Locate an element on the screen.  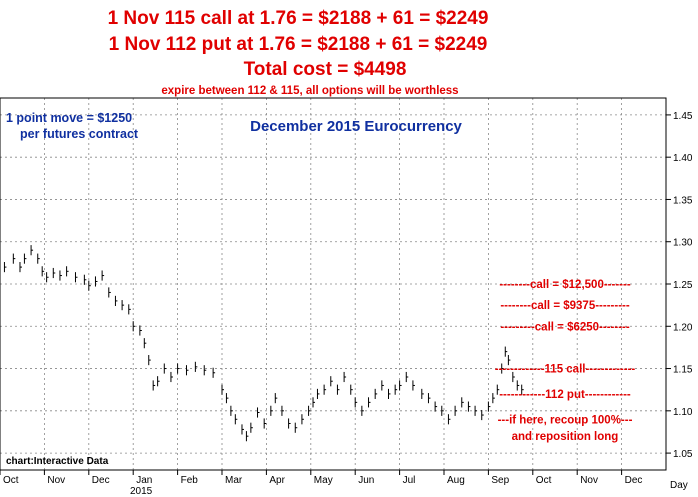
y-tick-label: 1.15 is located at coordinates (683, 370).